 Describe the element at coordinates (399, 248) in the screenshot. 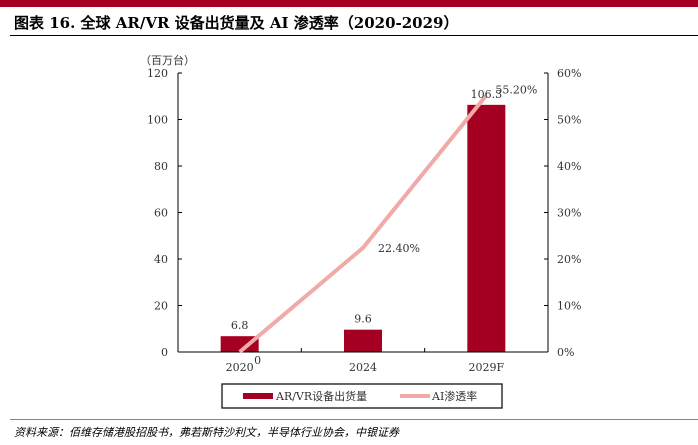

I see `line-data-label: 22.40%` at that location.